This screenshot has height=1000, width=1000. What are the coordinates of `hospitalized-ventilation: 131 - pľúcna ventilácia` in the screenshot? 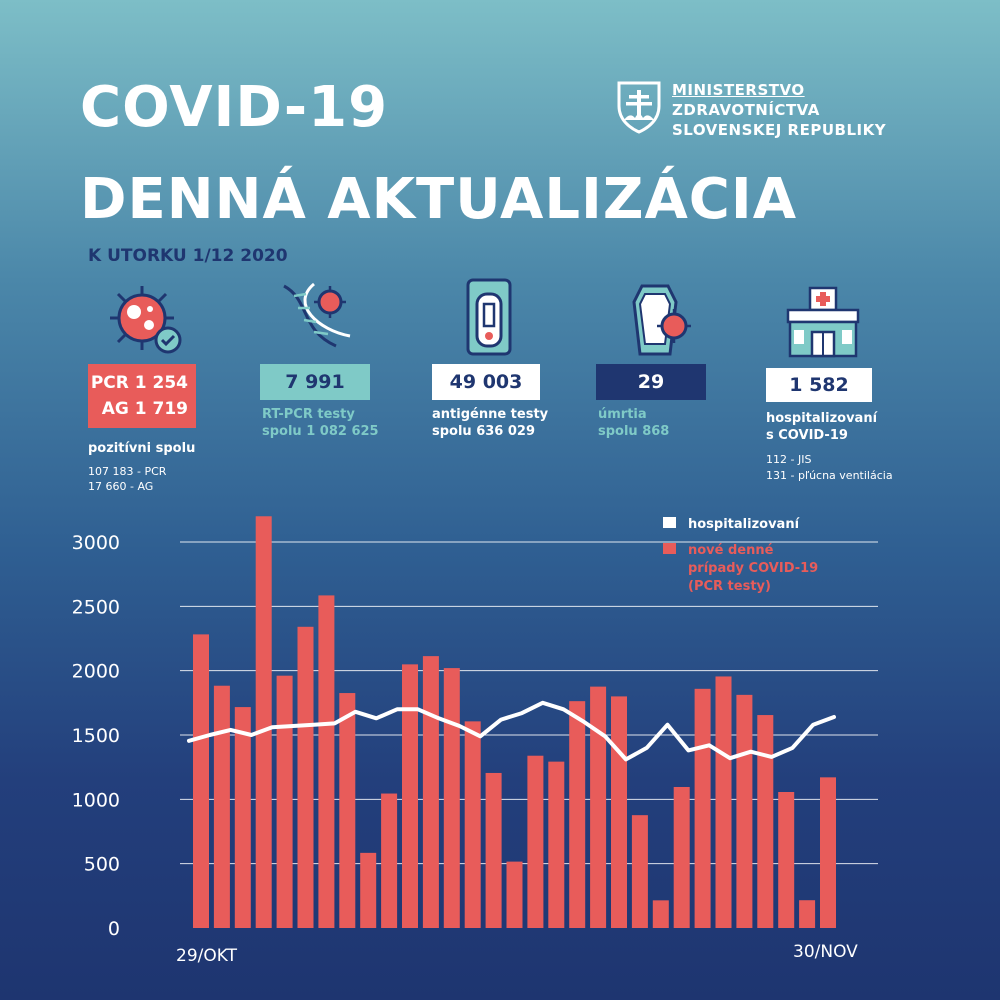 It's located at (829, 475).